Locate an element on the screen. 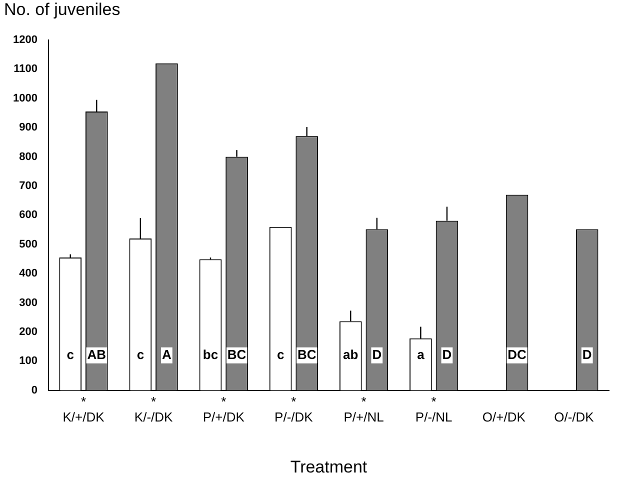 This screenshot has height=492, width=629. y-tick-label: 1000 is located at coordinates (25, 98).